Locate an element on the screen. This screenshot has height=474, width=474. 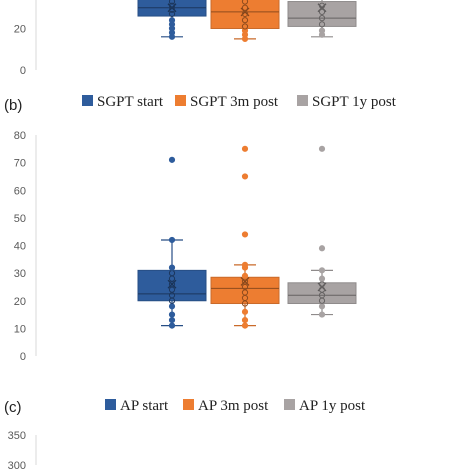
y-tick-label: 80 is located at coordinates (20, 136).